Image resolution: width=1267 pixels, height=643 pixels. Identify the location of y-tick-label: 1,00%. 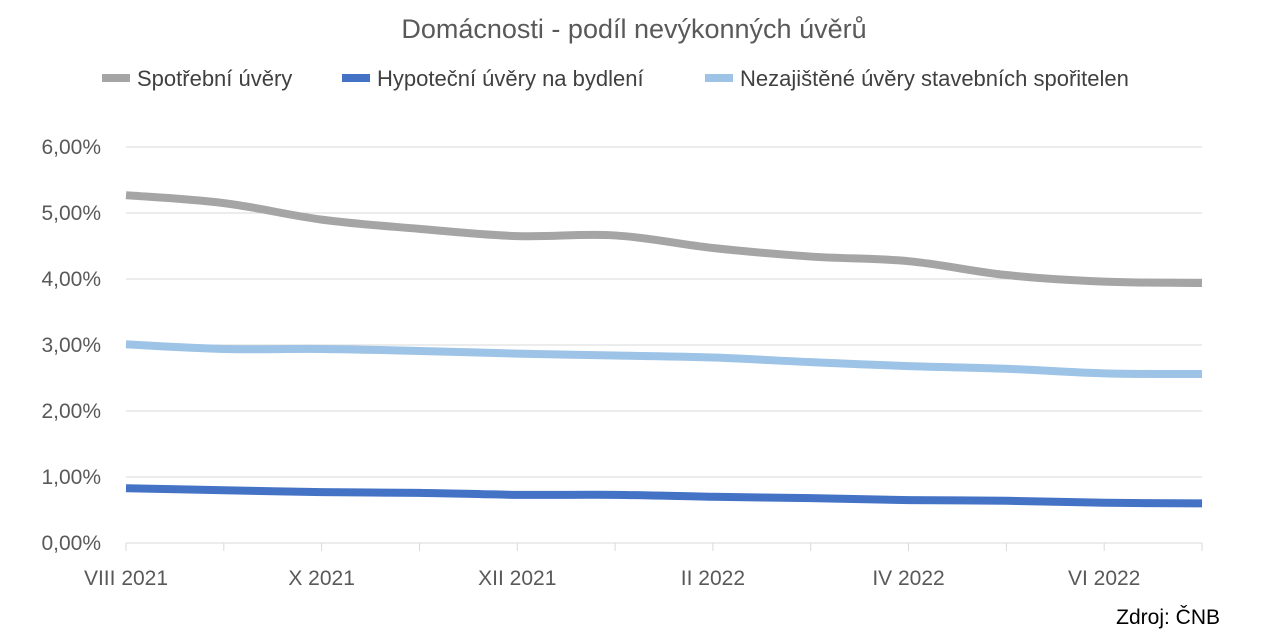
(71, 477).